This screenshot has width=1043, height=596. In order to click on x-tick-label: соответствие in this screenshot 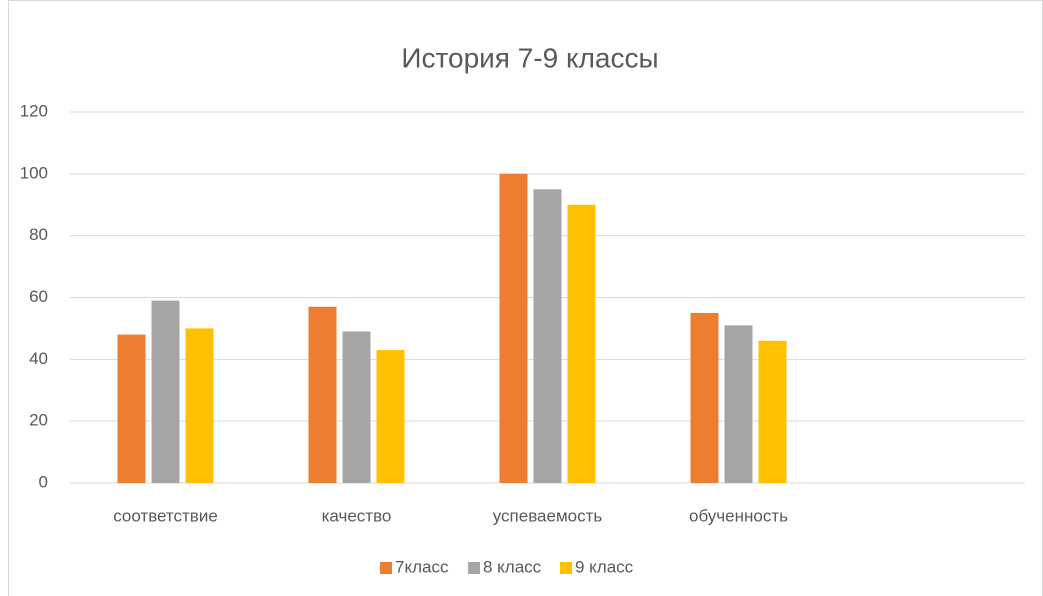, I will do `click(165, 515)`.